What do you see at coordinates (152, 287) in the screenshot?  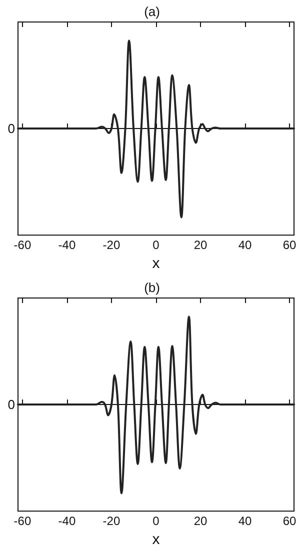 I see `chart-title: (b)` at bounding box center [152, 287].